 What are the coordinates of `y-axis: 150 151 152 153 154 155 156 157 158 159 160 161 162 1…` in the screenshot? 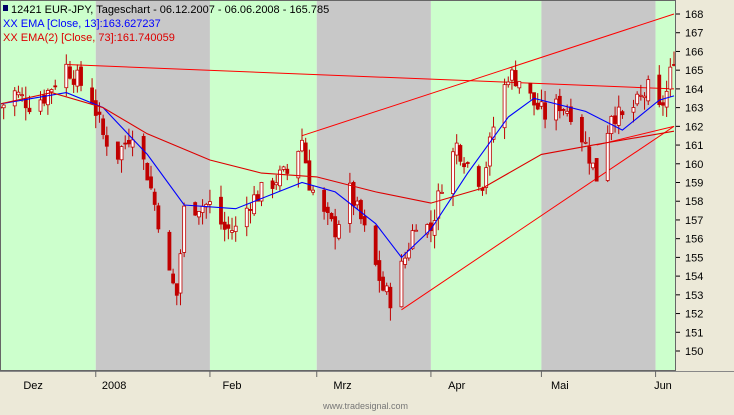 It's located at (689, 183).